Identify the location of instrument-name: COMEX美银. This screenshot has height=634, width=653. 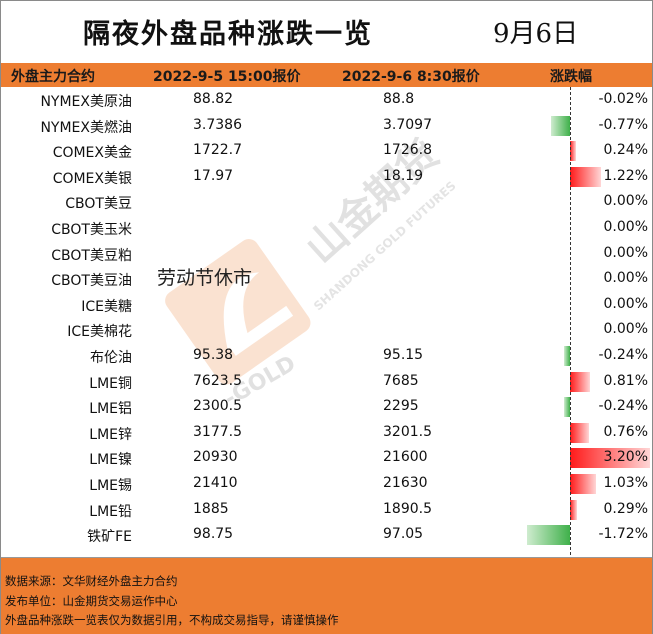
(92, 178).